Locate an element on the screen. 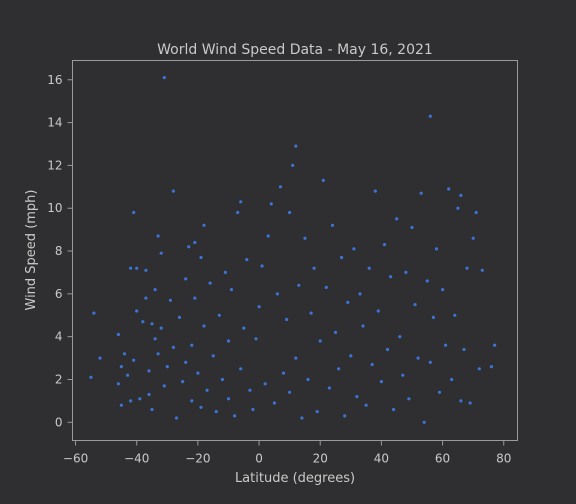 This screenshot has height=504, width=576. x-tick-label: 0 is located at coordinates (259, 459).